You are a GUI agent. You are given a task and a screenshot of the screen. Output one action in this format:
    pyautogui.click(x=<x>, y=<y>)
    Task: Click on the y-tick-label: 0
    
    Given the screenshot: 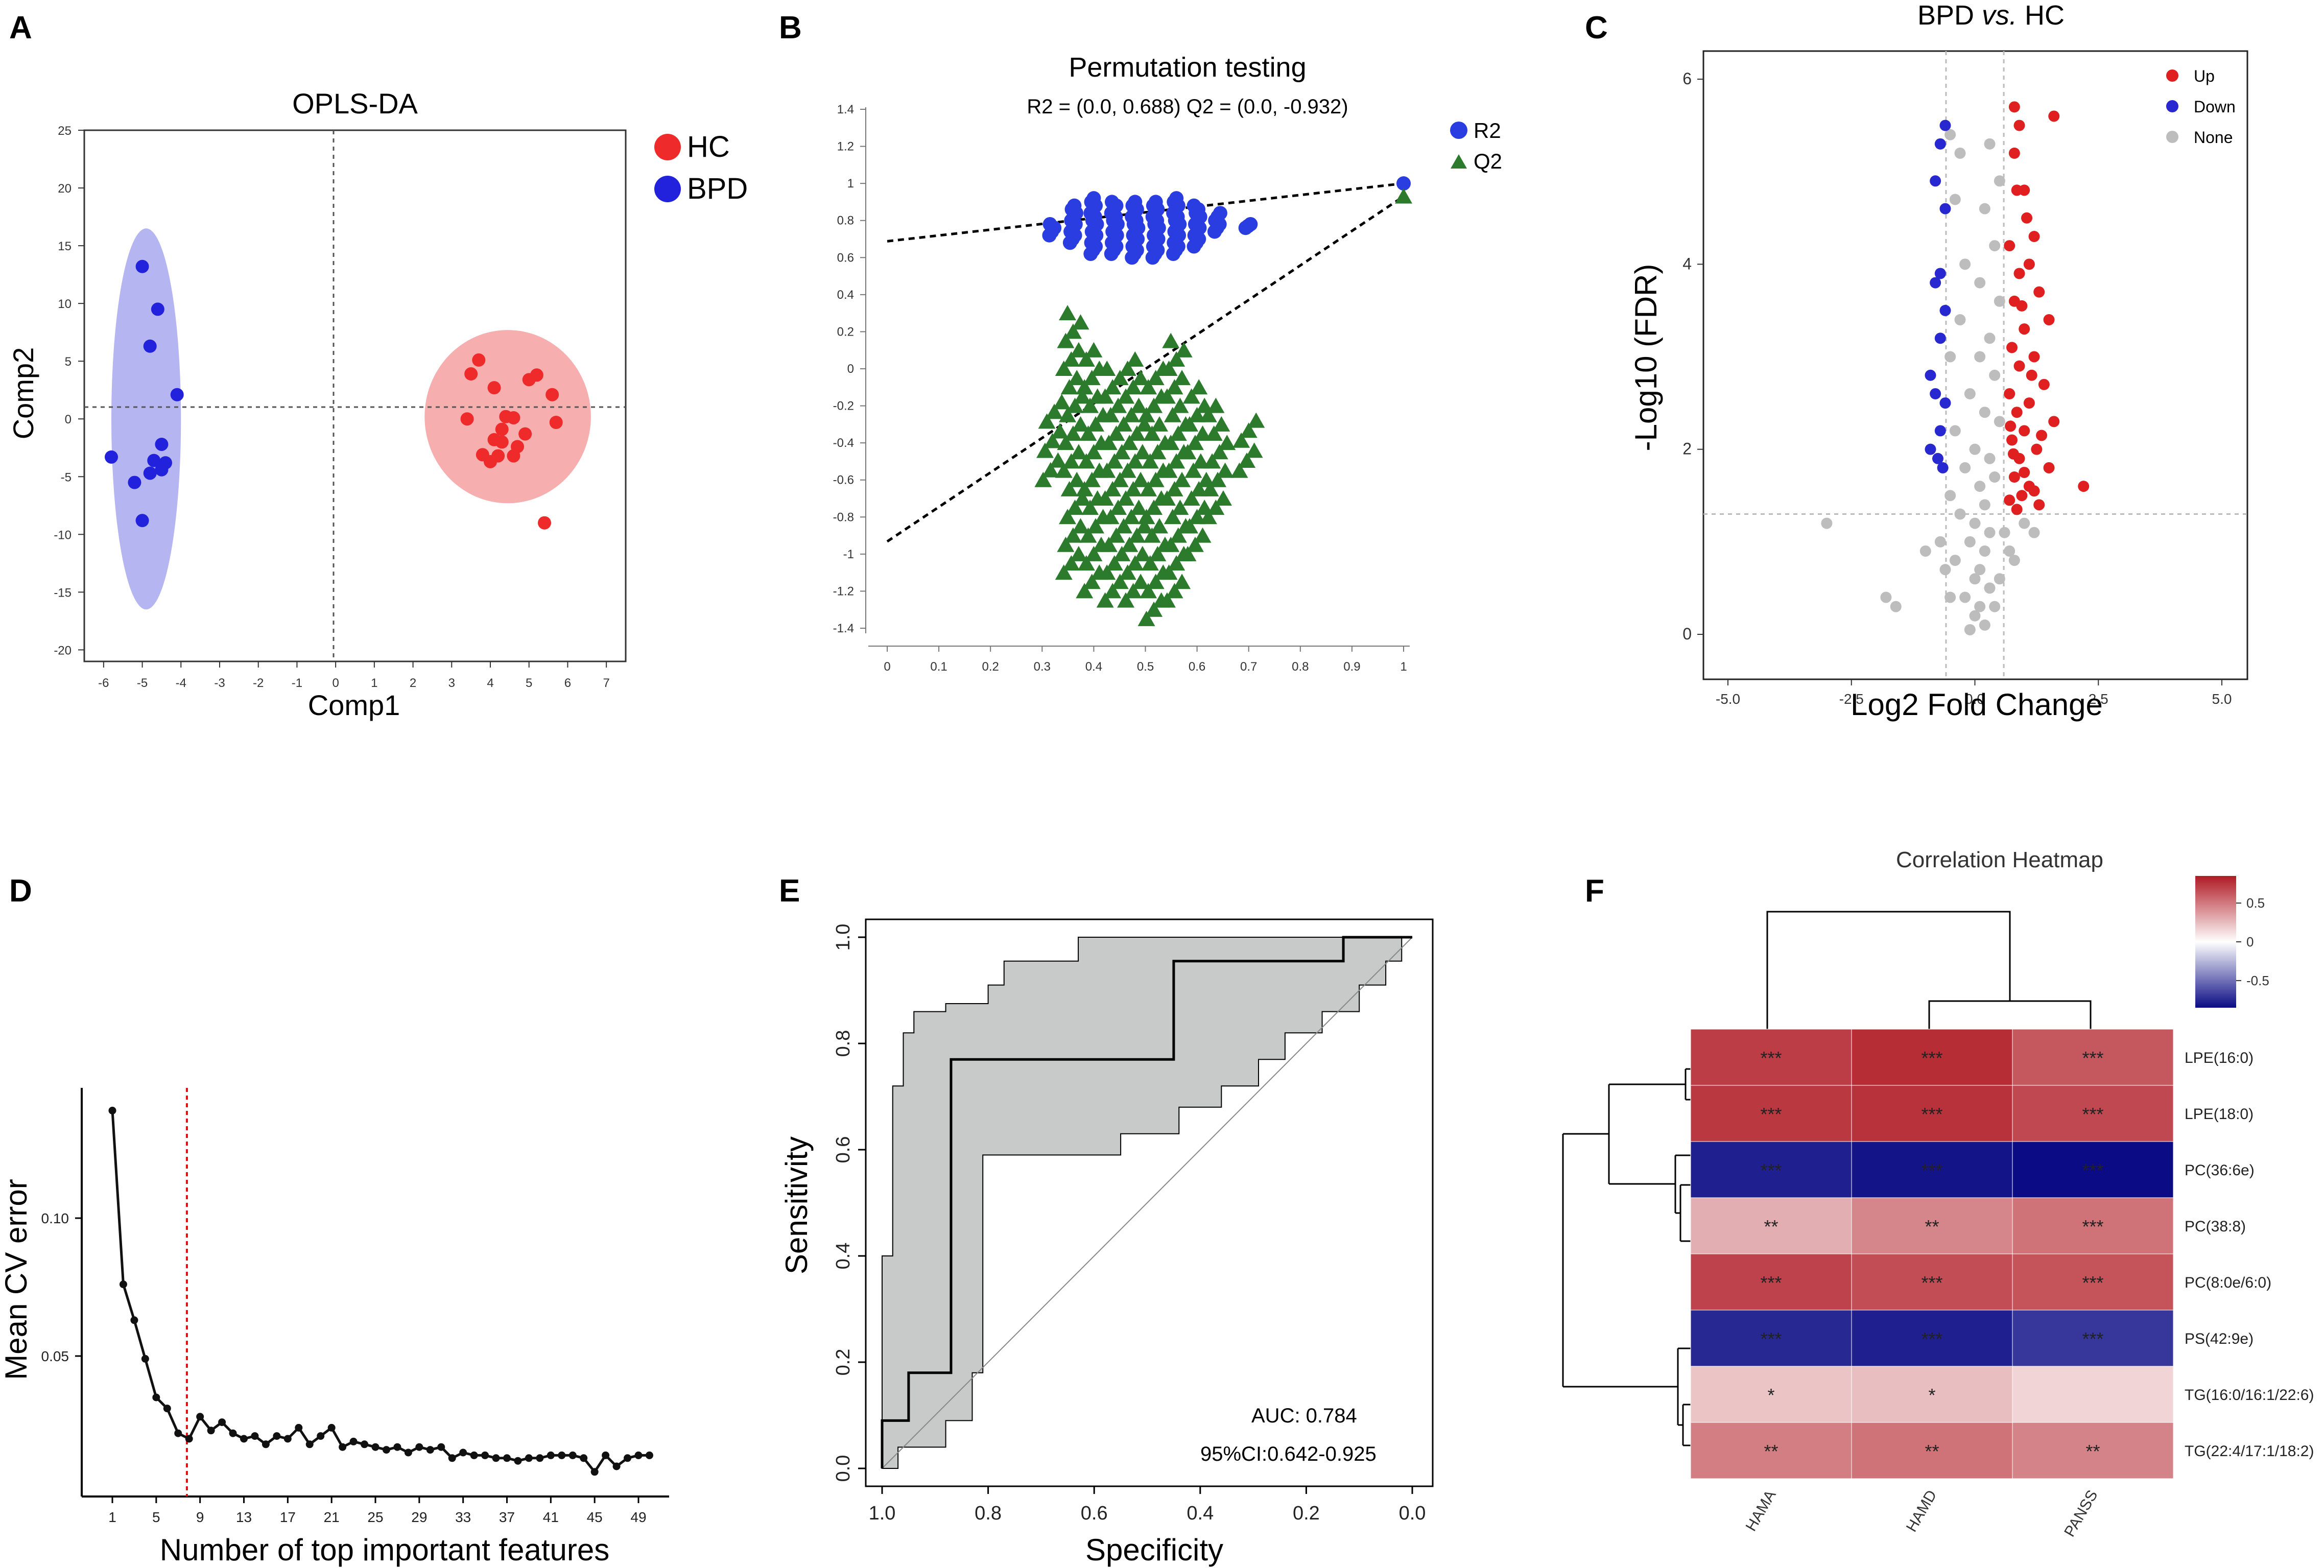 What is the action you would take?
    pyautogui.click(x=850, y=369)
    